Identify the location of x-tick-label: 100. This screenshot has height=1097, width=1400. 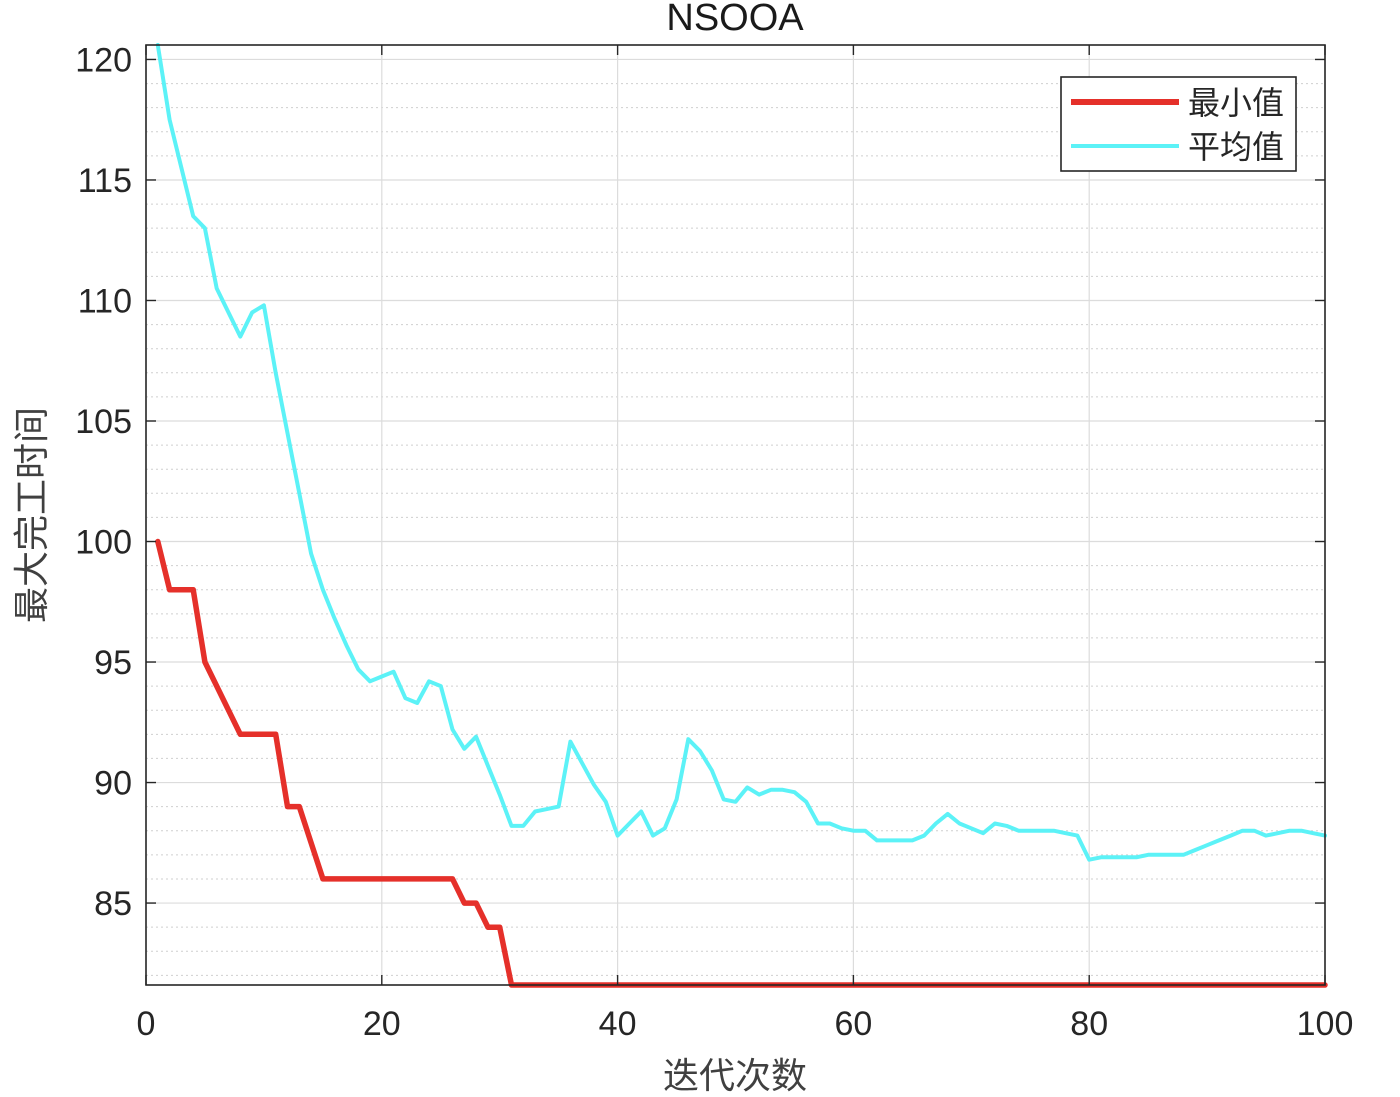
(1325, 1024).